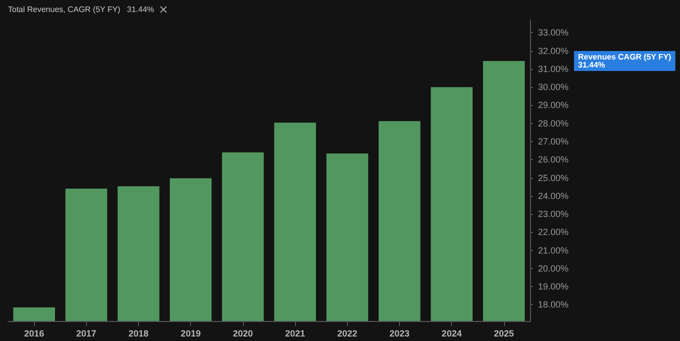 The width and height of the screenshot is (680, 341). What do you see at coordinates (452, 333) in the screenshot?
I see `x-tick-label: 2024` at bounding box center [452, 333].